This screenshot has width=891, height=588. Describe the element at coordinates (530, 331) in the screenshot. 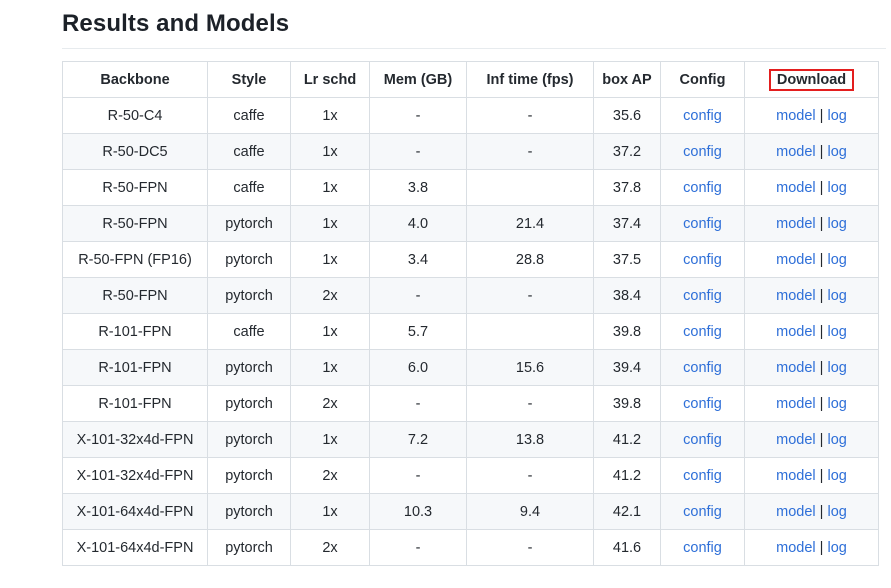

I see `cell-inf-time-fps` at that location.